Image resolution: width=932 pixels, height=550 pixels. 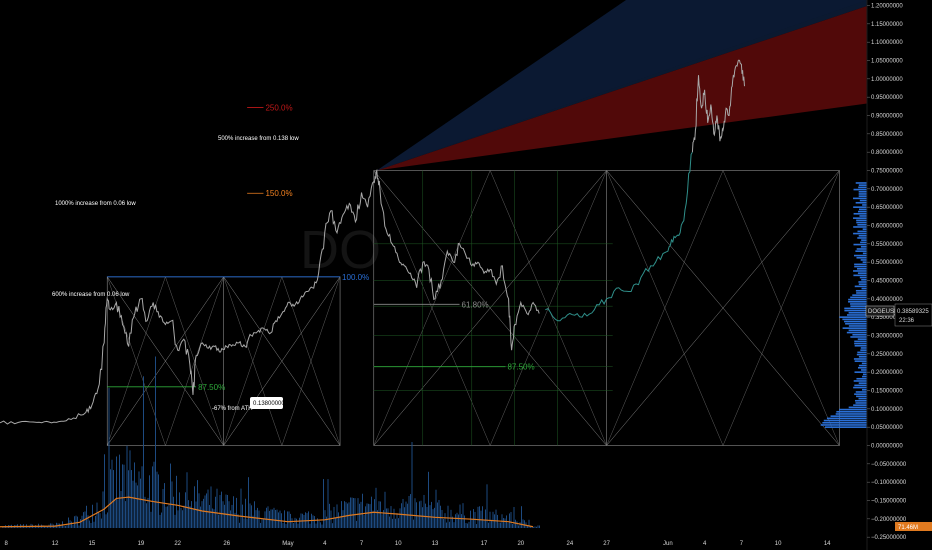 What do you see at coordinates (278, 107) in the screenshot?
I see `fib-label: 250.0%` at bounding box center [278, 107].